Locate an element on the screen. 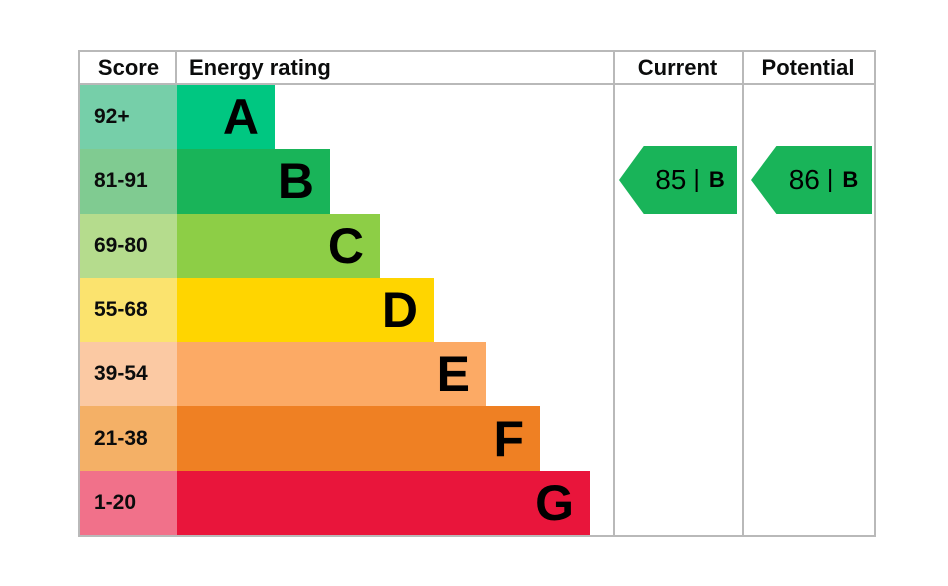 The width and height of the screenshot is (948, 586). rating-letter: A is located at coordinates (240, 117).